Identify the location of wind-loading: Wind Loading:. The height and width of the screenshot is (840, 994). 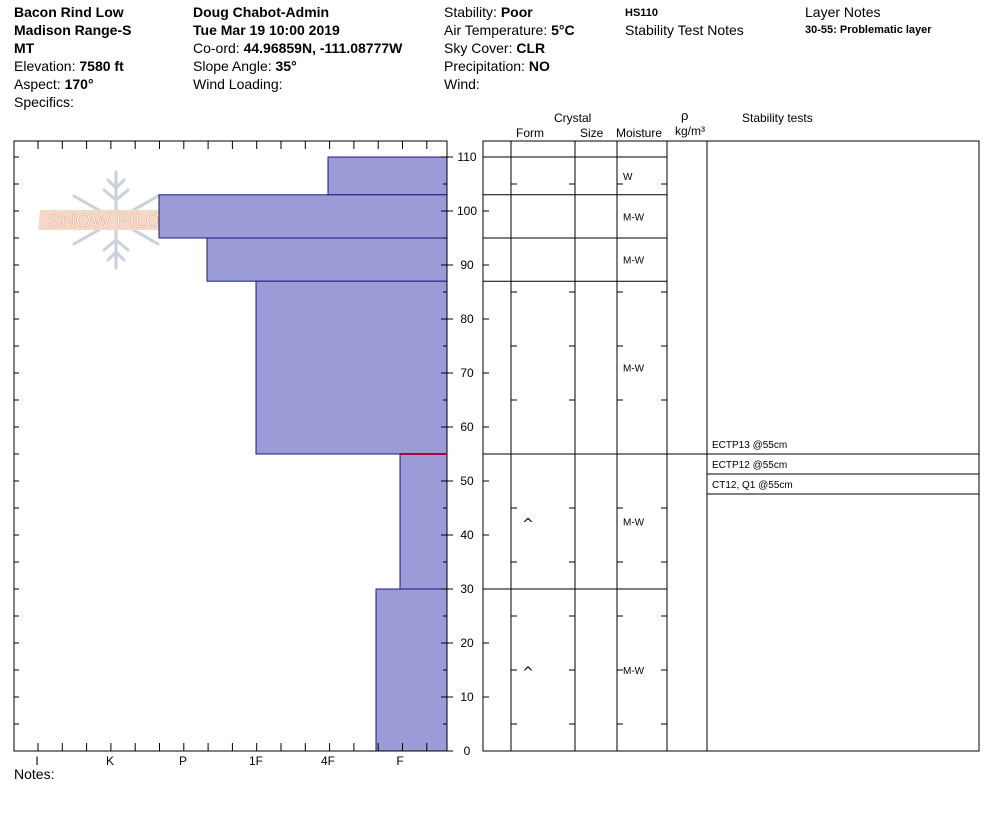
(238, 84).